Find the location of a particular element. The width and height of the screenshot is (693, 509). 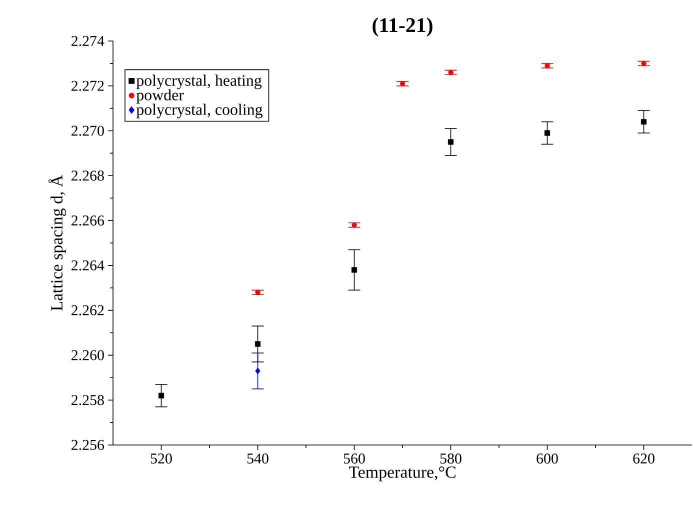

y-tick-label: 2.266 is located at coordinates (88, 220).